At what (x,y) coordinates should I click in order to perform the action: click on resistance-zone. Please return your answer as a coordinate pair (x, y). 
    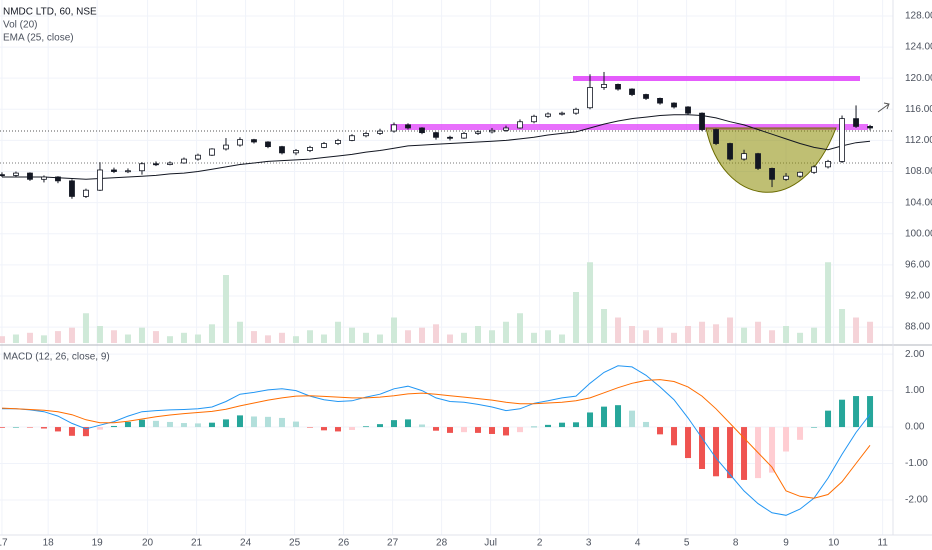
    Looking at the image, I should click on (716, 78).